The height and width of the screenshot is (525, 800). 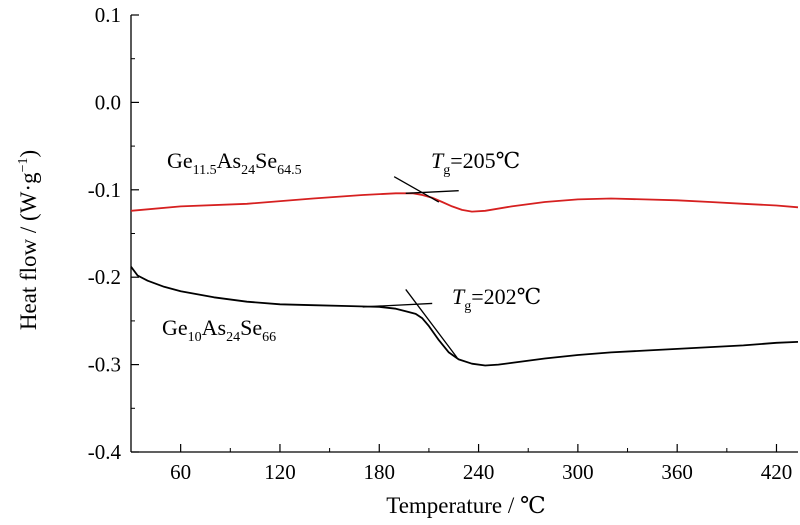 What do you see at coordinates (180, 472) in the screenshot?
I see `x-tick-label: 60` at bounding box center [180, 472].